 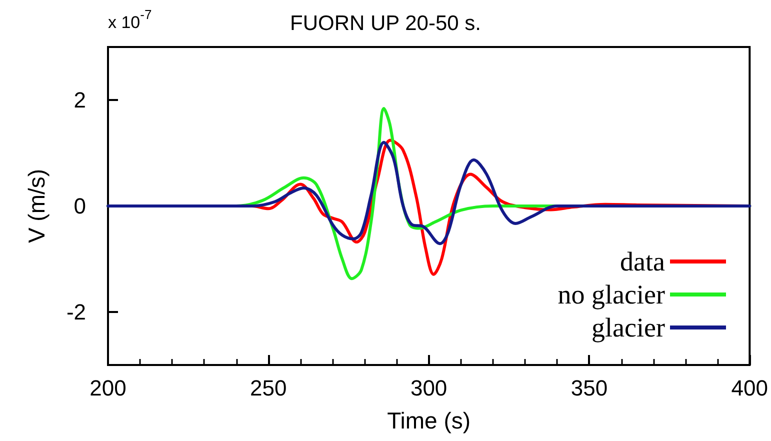 I want to click on x-tick-label: 350, so click(x=589, y=388).